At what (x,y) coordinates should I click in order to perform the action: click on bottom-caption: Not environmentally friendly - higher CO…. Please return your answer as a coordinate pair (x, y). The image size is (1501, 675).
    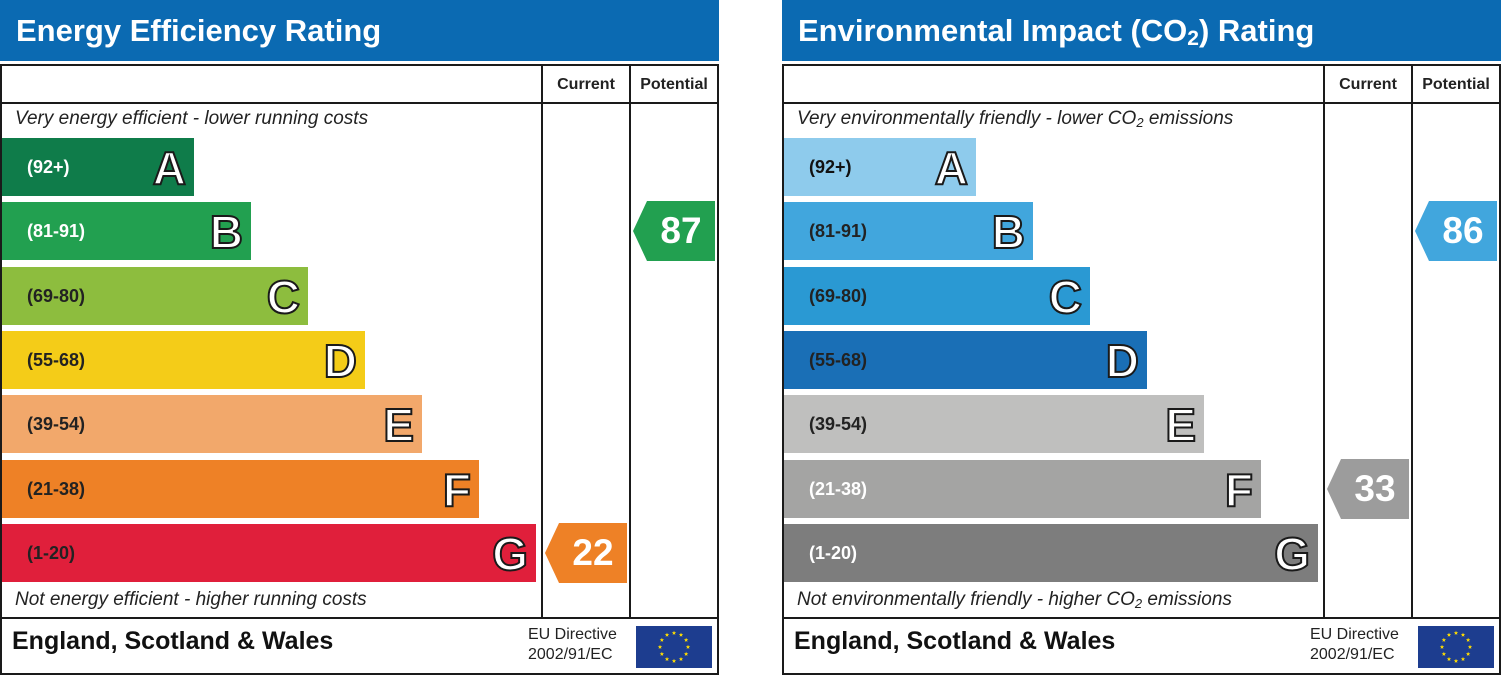
    Looking at the image, I should click on (1014, 600).